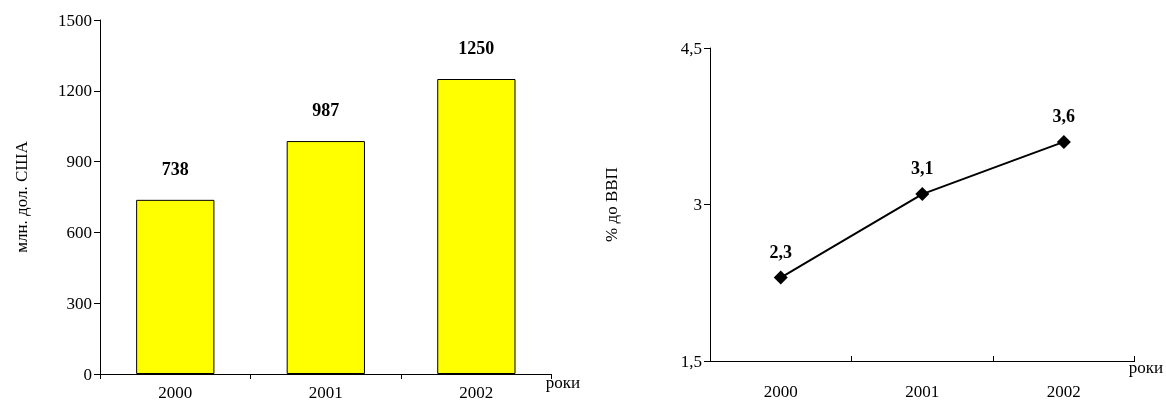 This screenshot has width=1166, height=401. What do you see at coordinates (611, 204) in the screenshot?
I see `y-axis-title: % до ВВП` at bounding box center [611, 204].